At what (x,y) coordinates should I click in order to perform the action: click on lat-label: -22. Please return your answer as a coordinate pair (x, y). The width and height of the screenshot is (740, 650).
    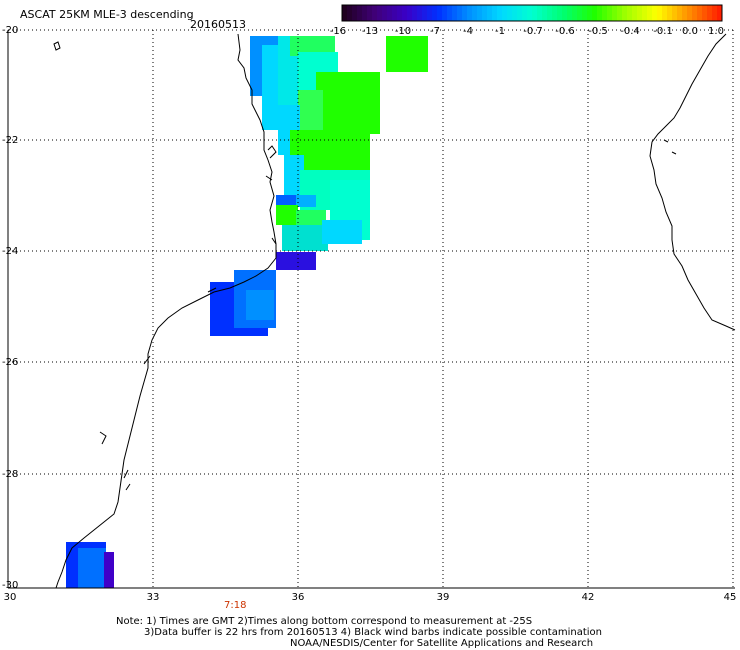
    Looking at the image, I should click on (10, 140).